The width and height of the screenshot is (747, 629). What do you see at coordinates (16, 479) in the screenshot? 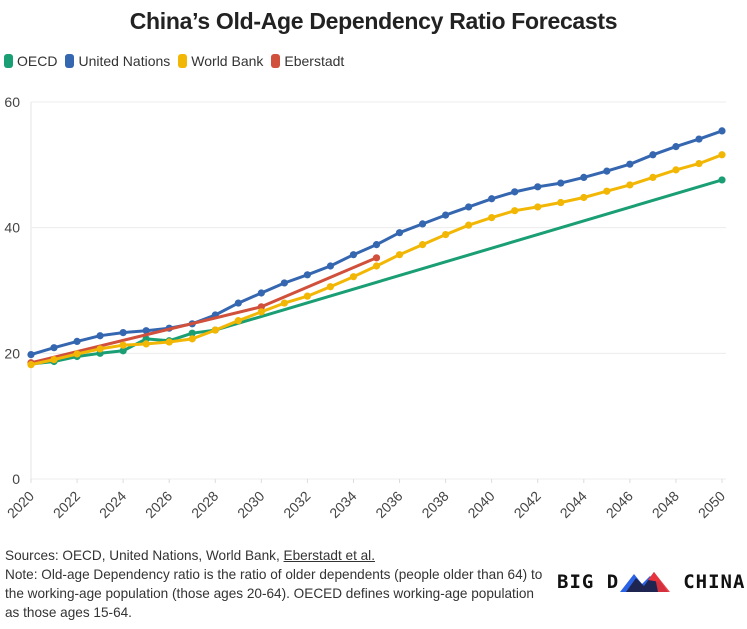
I see `y-tick-label: 0` at bounding box center [16, 479].